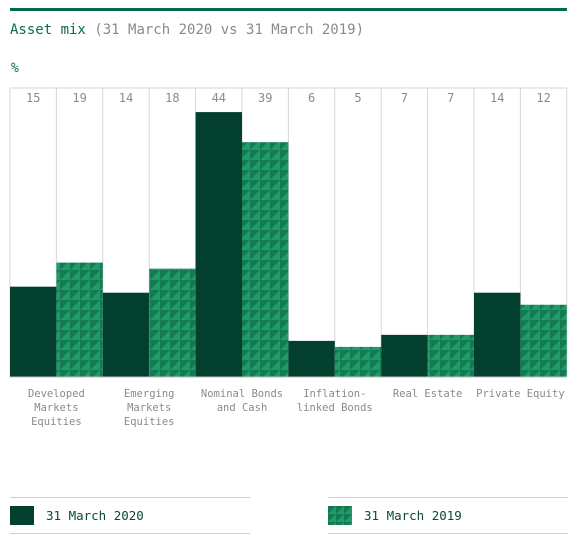 Image resolution: width=583 pixels, height=551 pixels. I want to click on data-label: 5, so click(357, 98).